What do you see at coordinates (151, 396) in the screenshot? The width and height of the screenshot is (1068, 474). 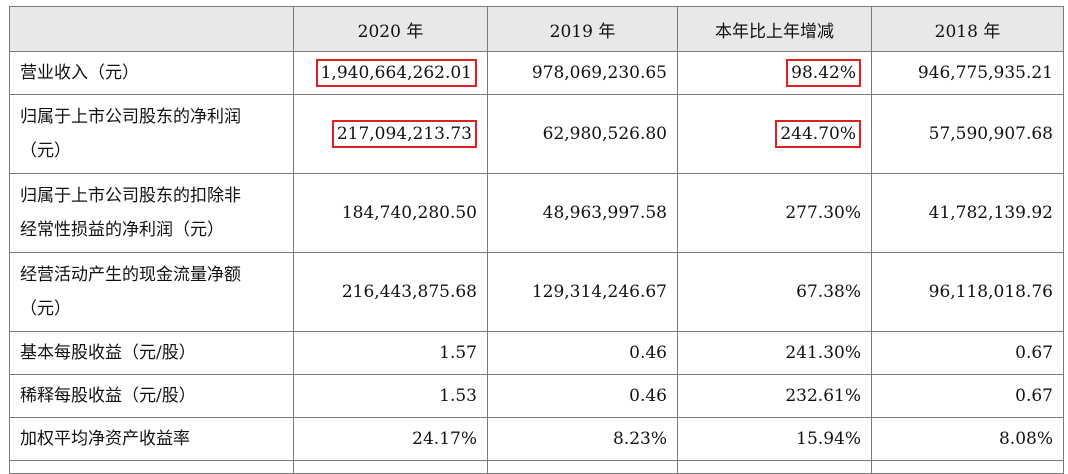 I see `row-label: 稀释每股收益（元/股）` at bounding box center [151, 396].